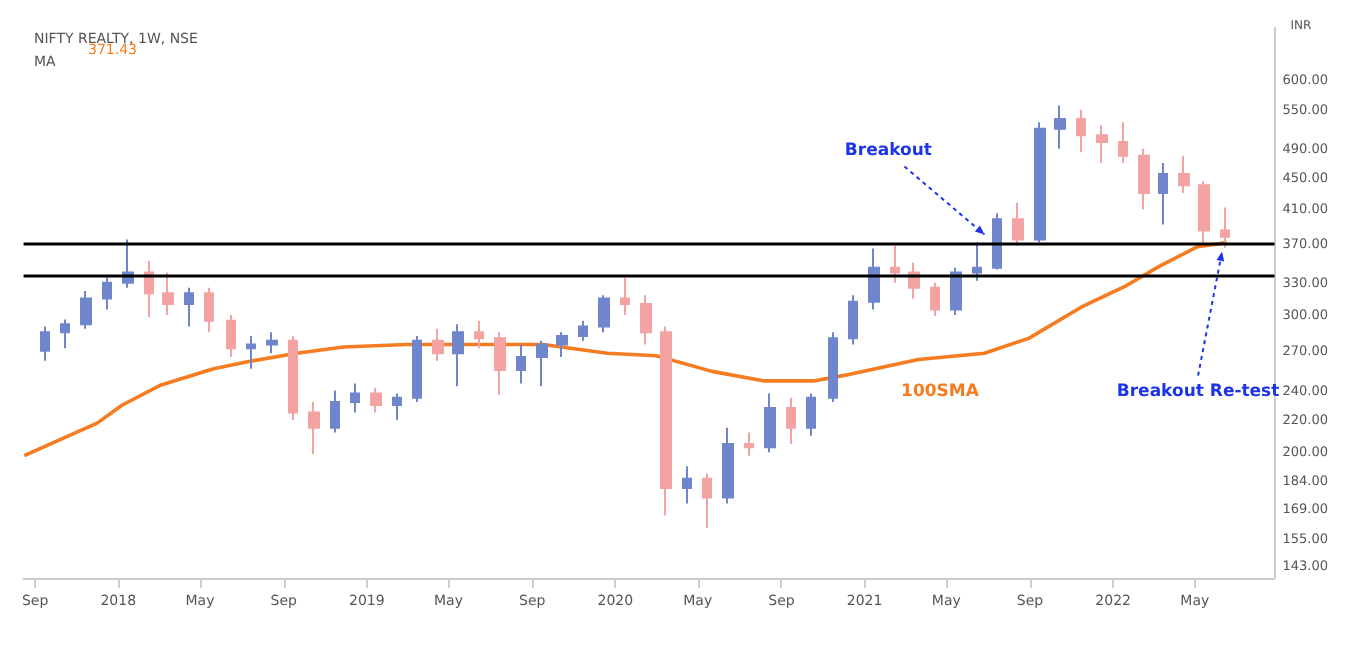 The height and width of the screenshot is (666, 1350). Describe the element at coordinates (1198, 391) in the screenshot. I see `annotation: Breakout Re-test` at that location.